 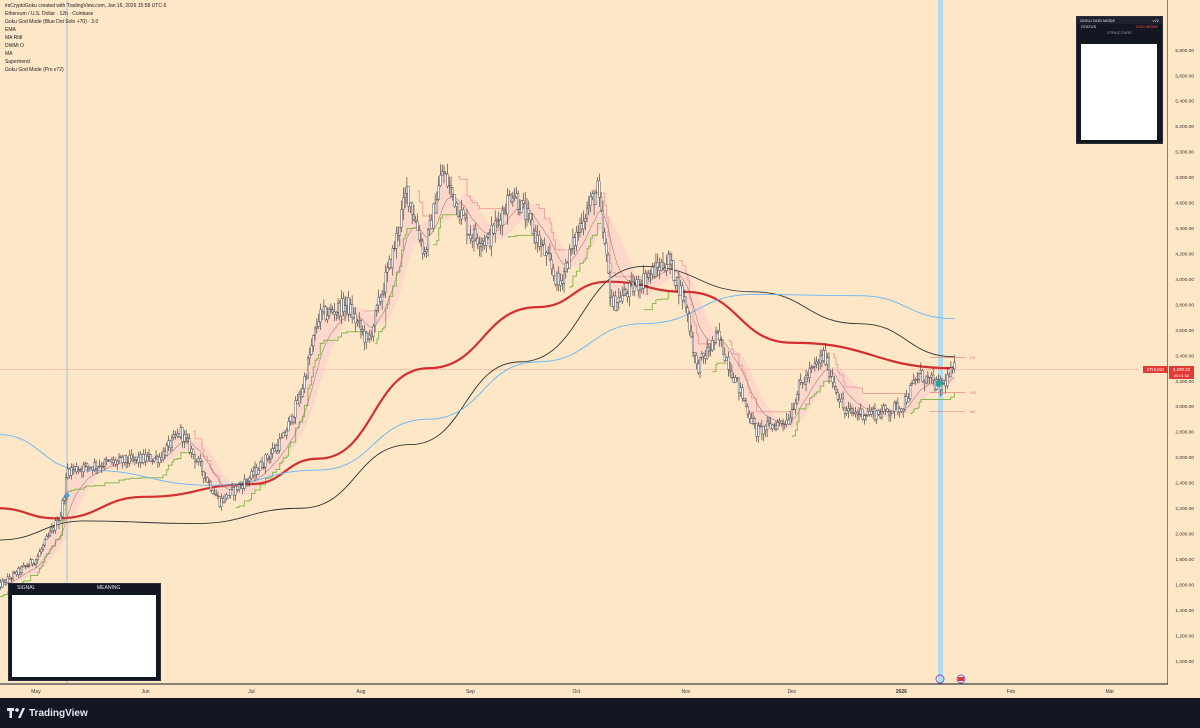 I want to click on legend-indicator: DWMi O, so click(x=14, y=46).